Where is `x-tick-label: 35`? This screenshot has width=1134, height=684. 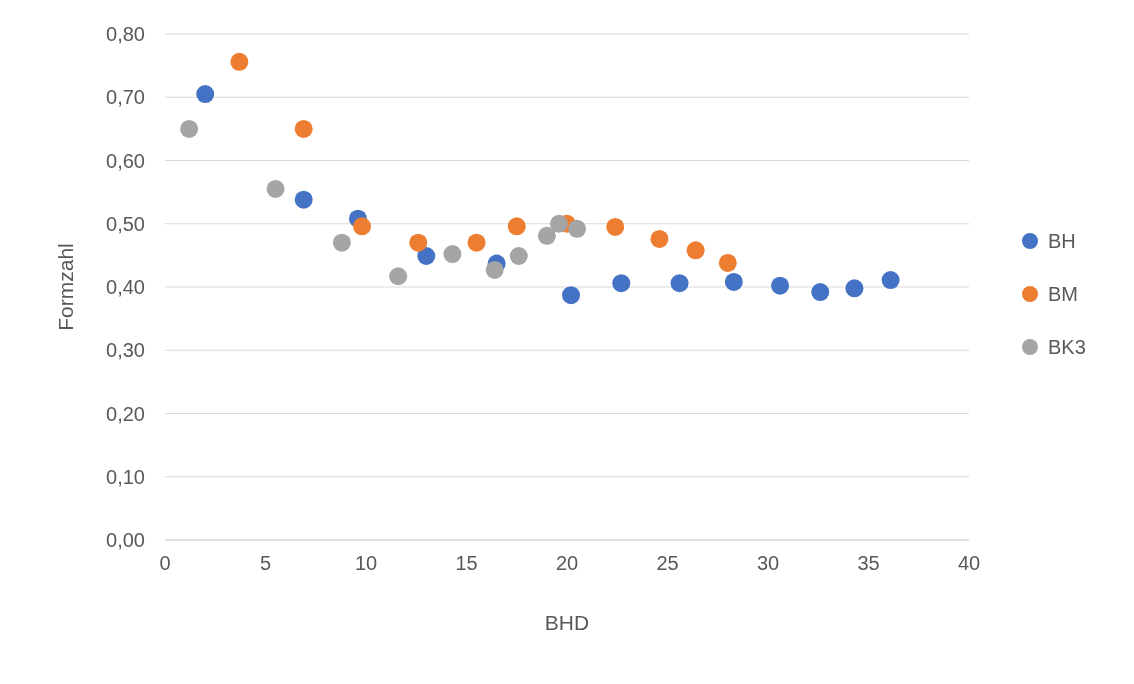 x-tick-label: 35 is located at coordinates (868, 563).